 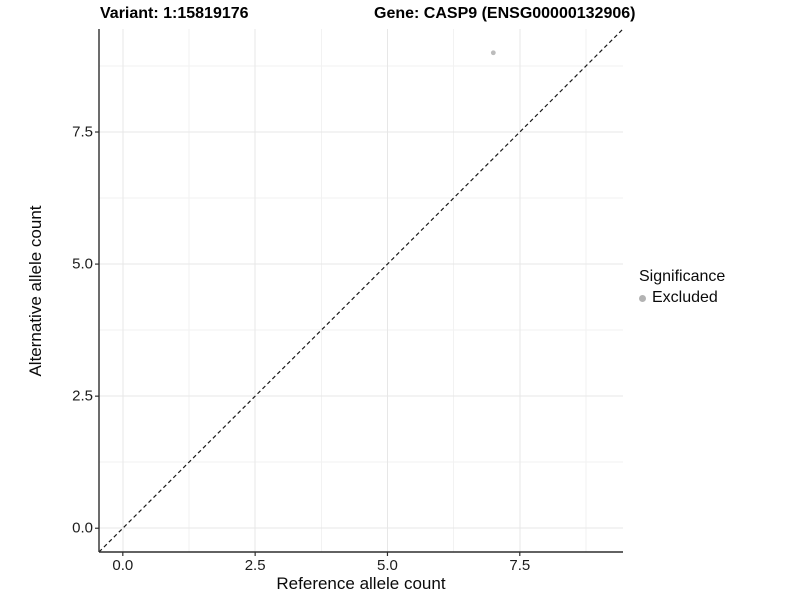 What do you see at coordinates (520, 565) in the screenshot?
I see `x-tick-label: 7.5` at bounding box center [520, 565].